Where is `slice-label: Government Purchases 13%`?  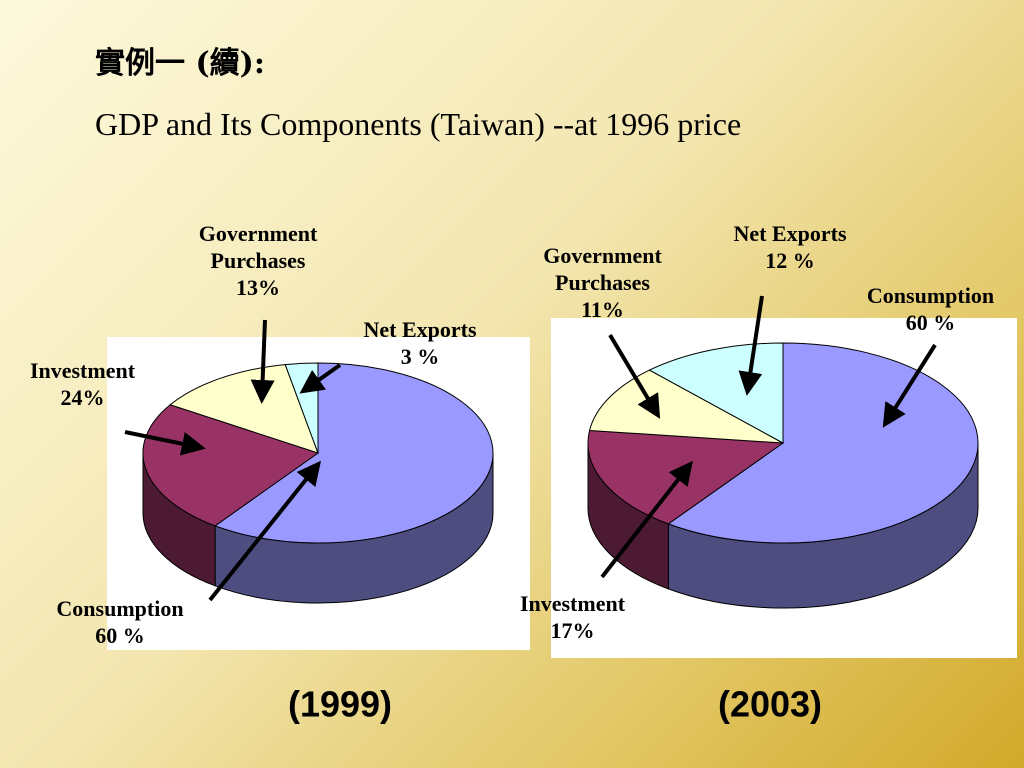 slice-label: Government Purchases 13% is located at coordinates (258, 260).